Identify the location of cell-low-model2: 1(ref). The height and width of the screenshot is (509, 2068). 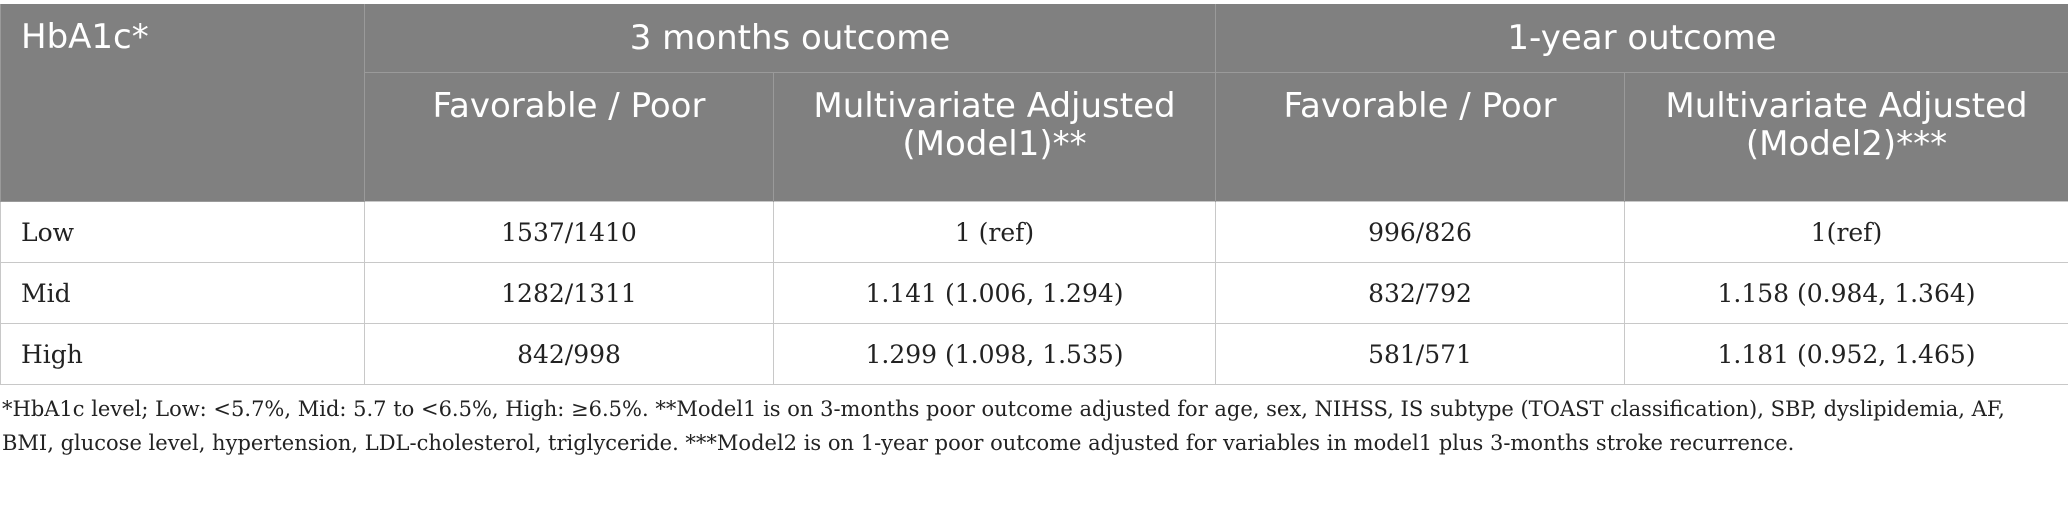
(1846, 232).